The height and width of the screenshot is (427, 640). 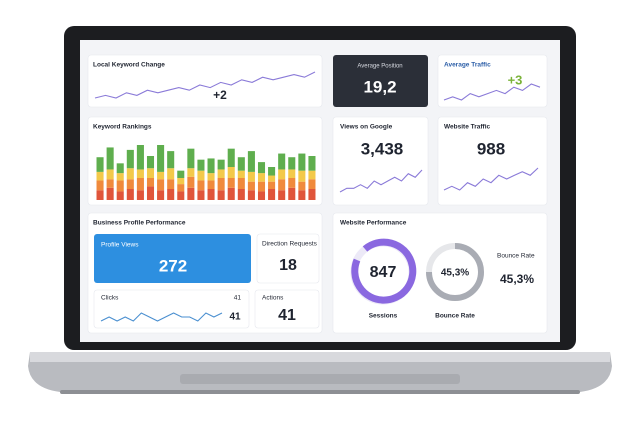 I want to click on card-title: Business Profile Performance, so click(x=139, y=223).